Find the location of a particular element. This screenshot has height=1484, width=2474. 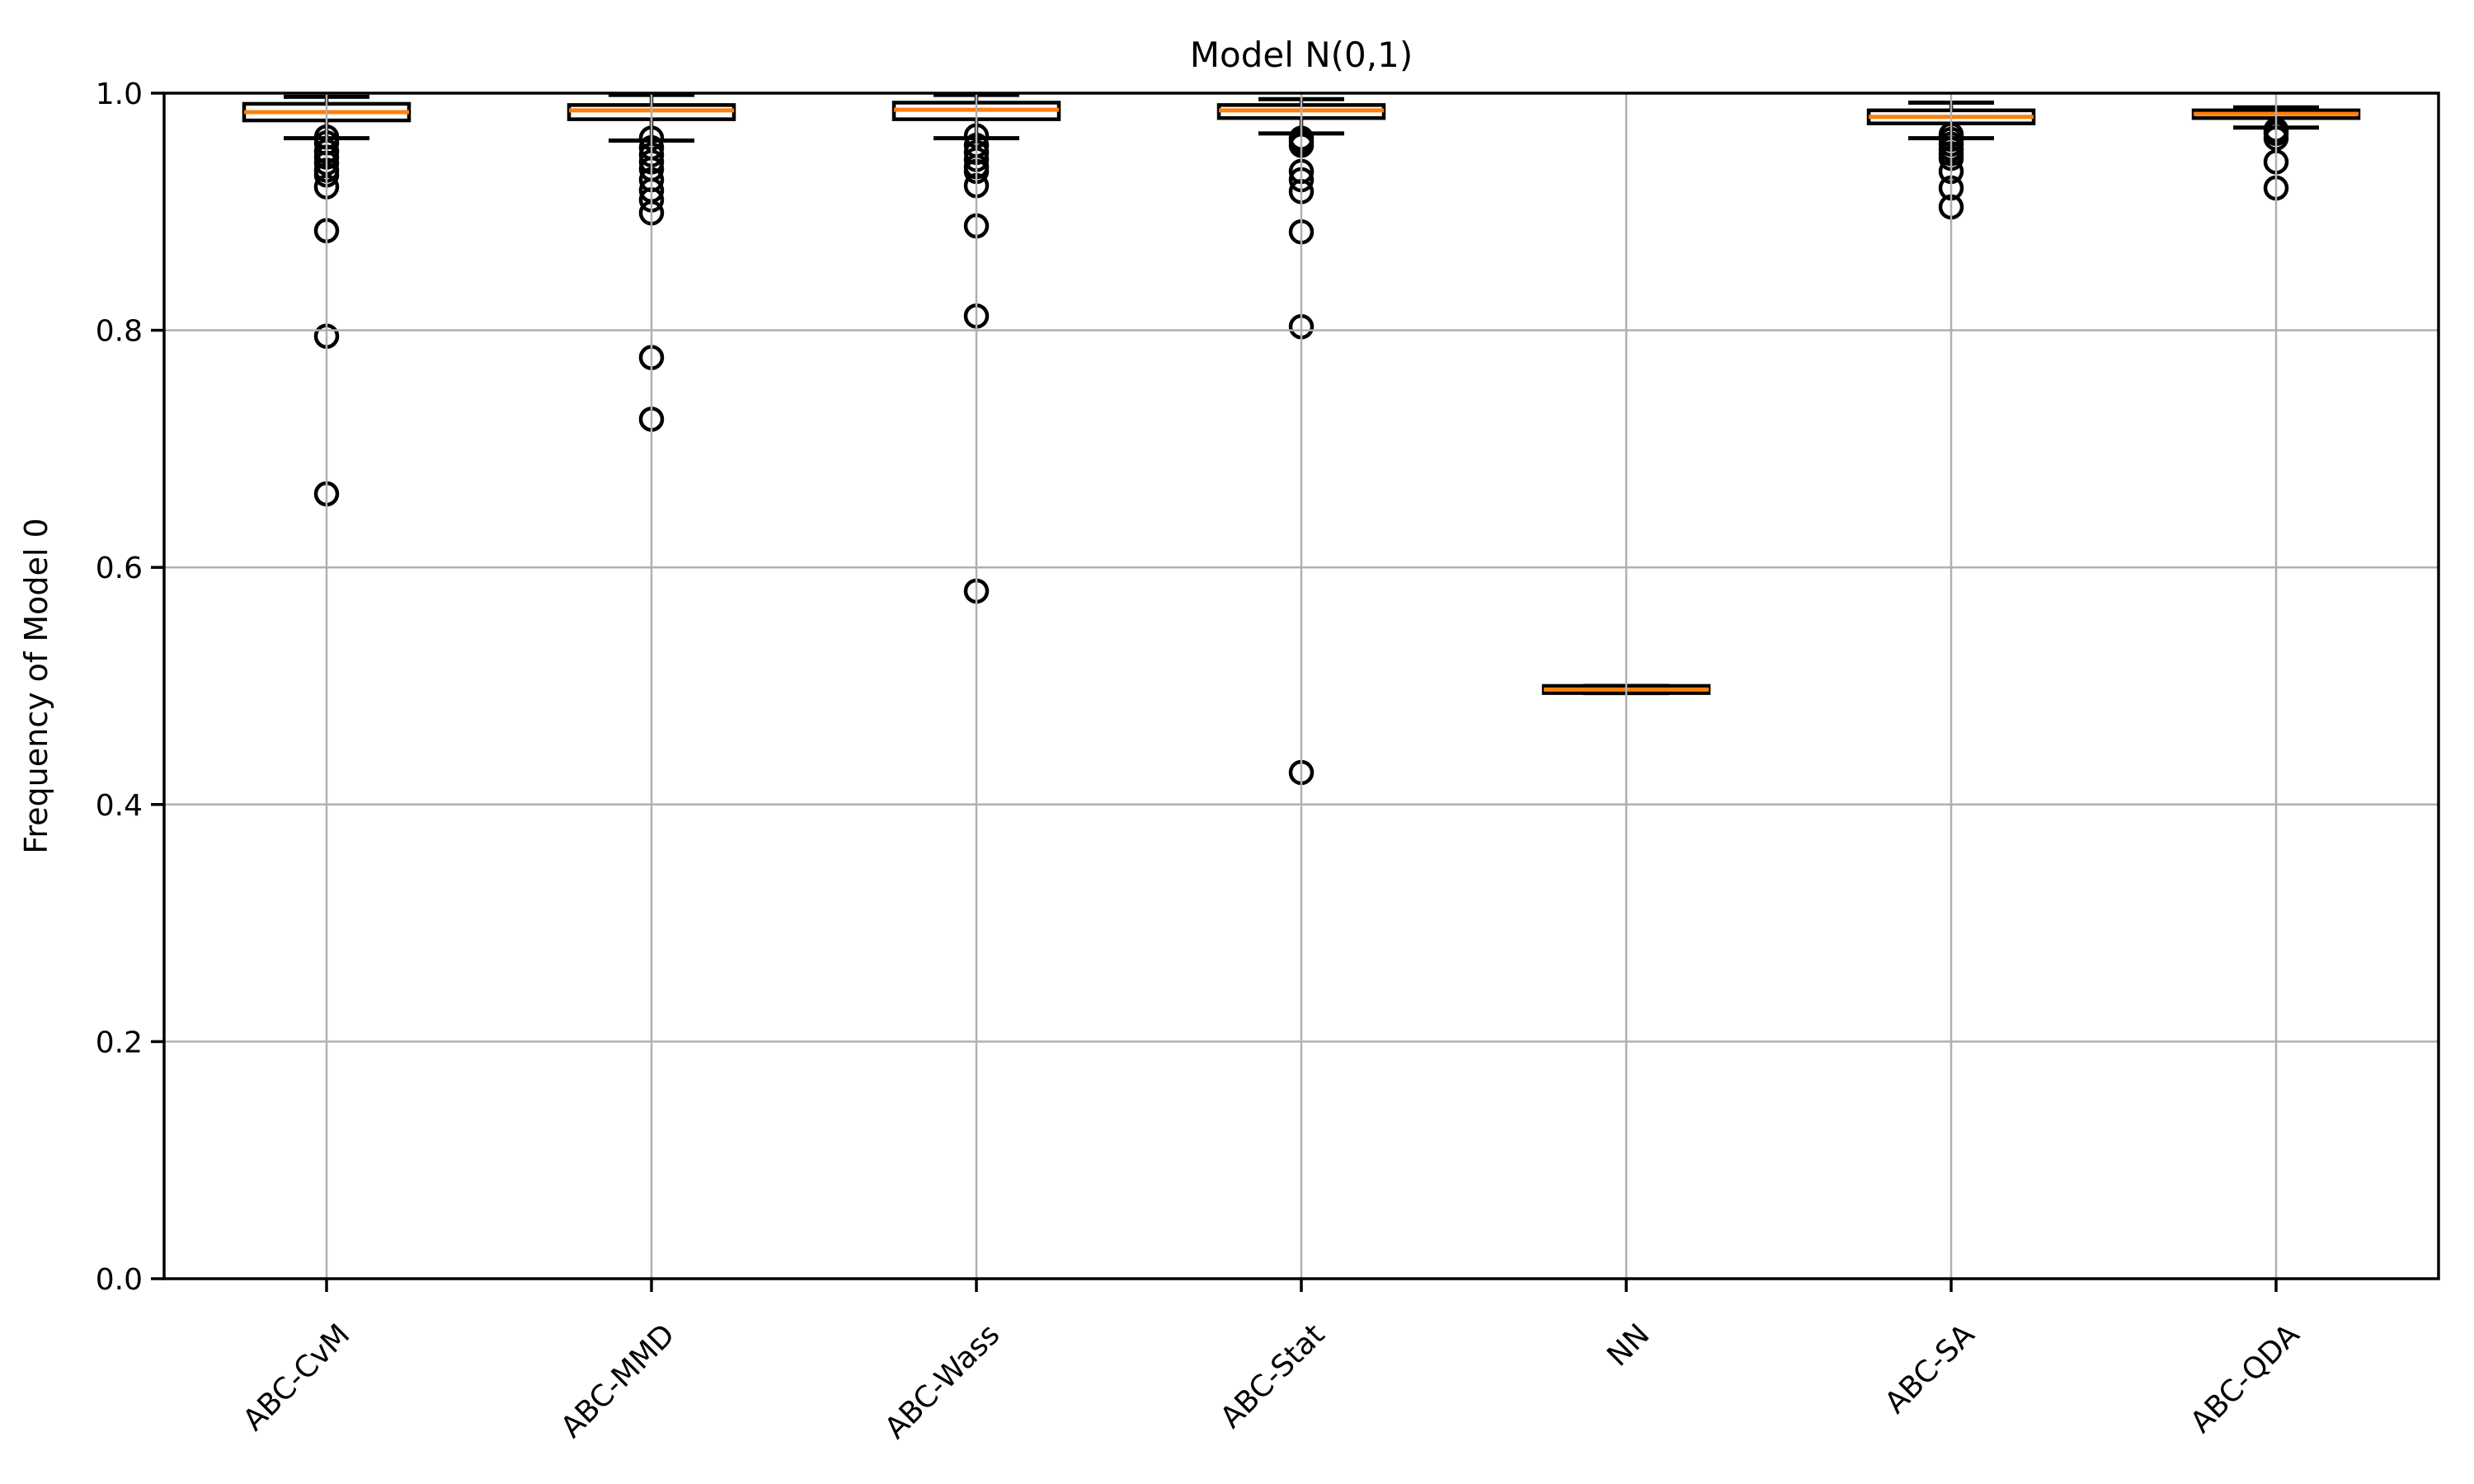

x-tick-label: ABC-CvM is located at coordinates (296, 1377).